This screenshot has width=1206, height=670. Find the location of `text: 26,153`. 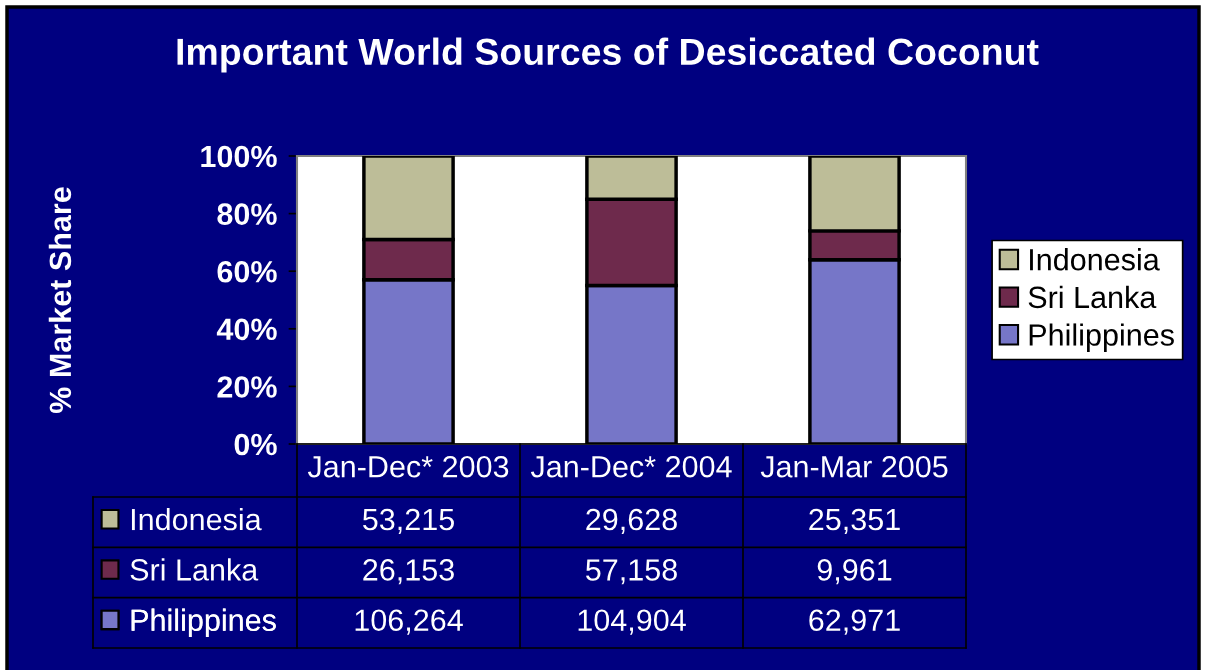

text: 26,153 is located at coordinates (408, 572).